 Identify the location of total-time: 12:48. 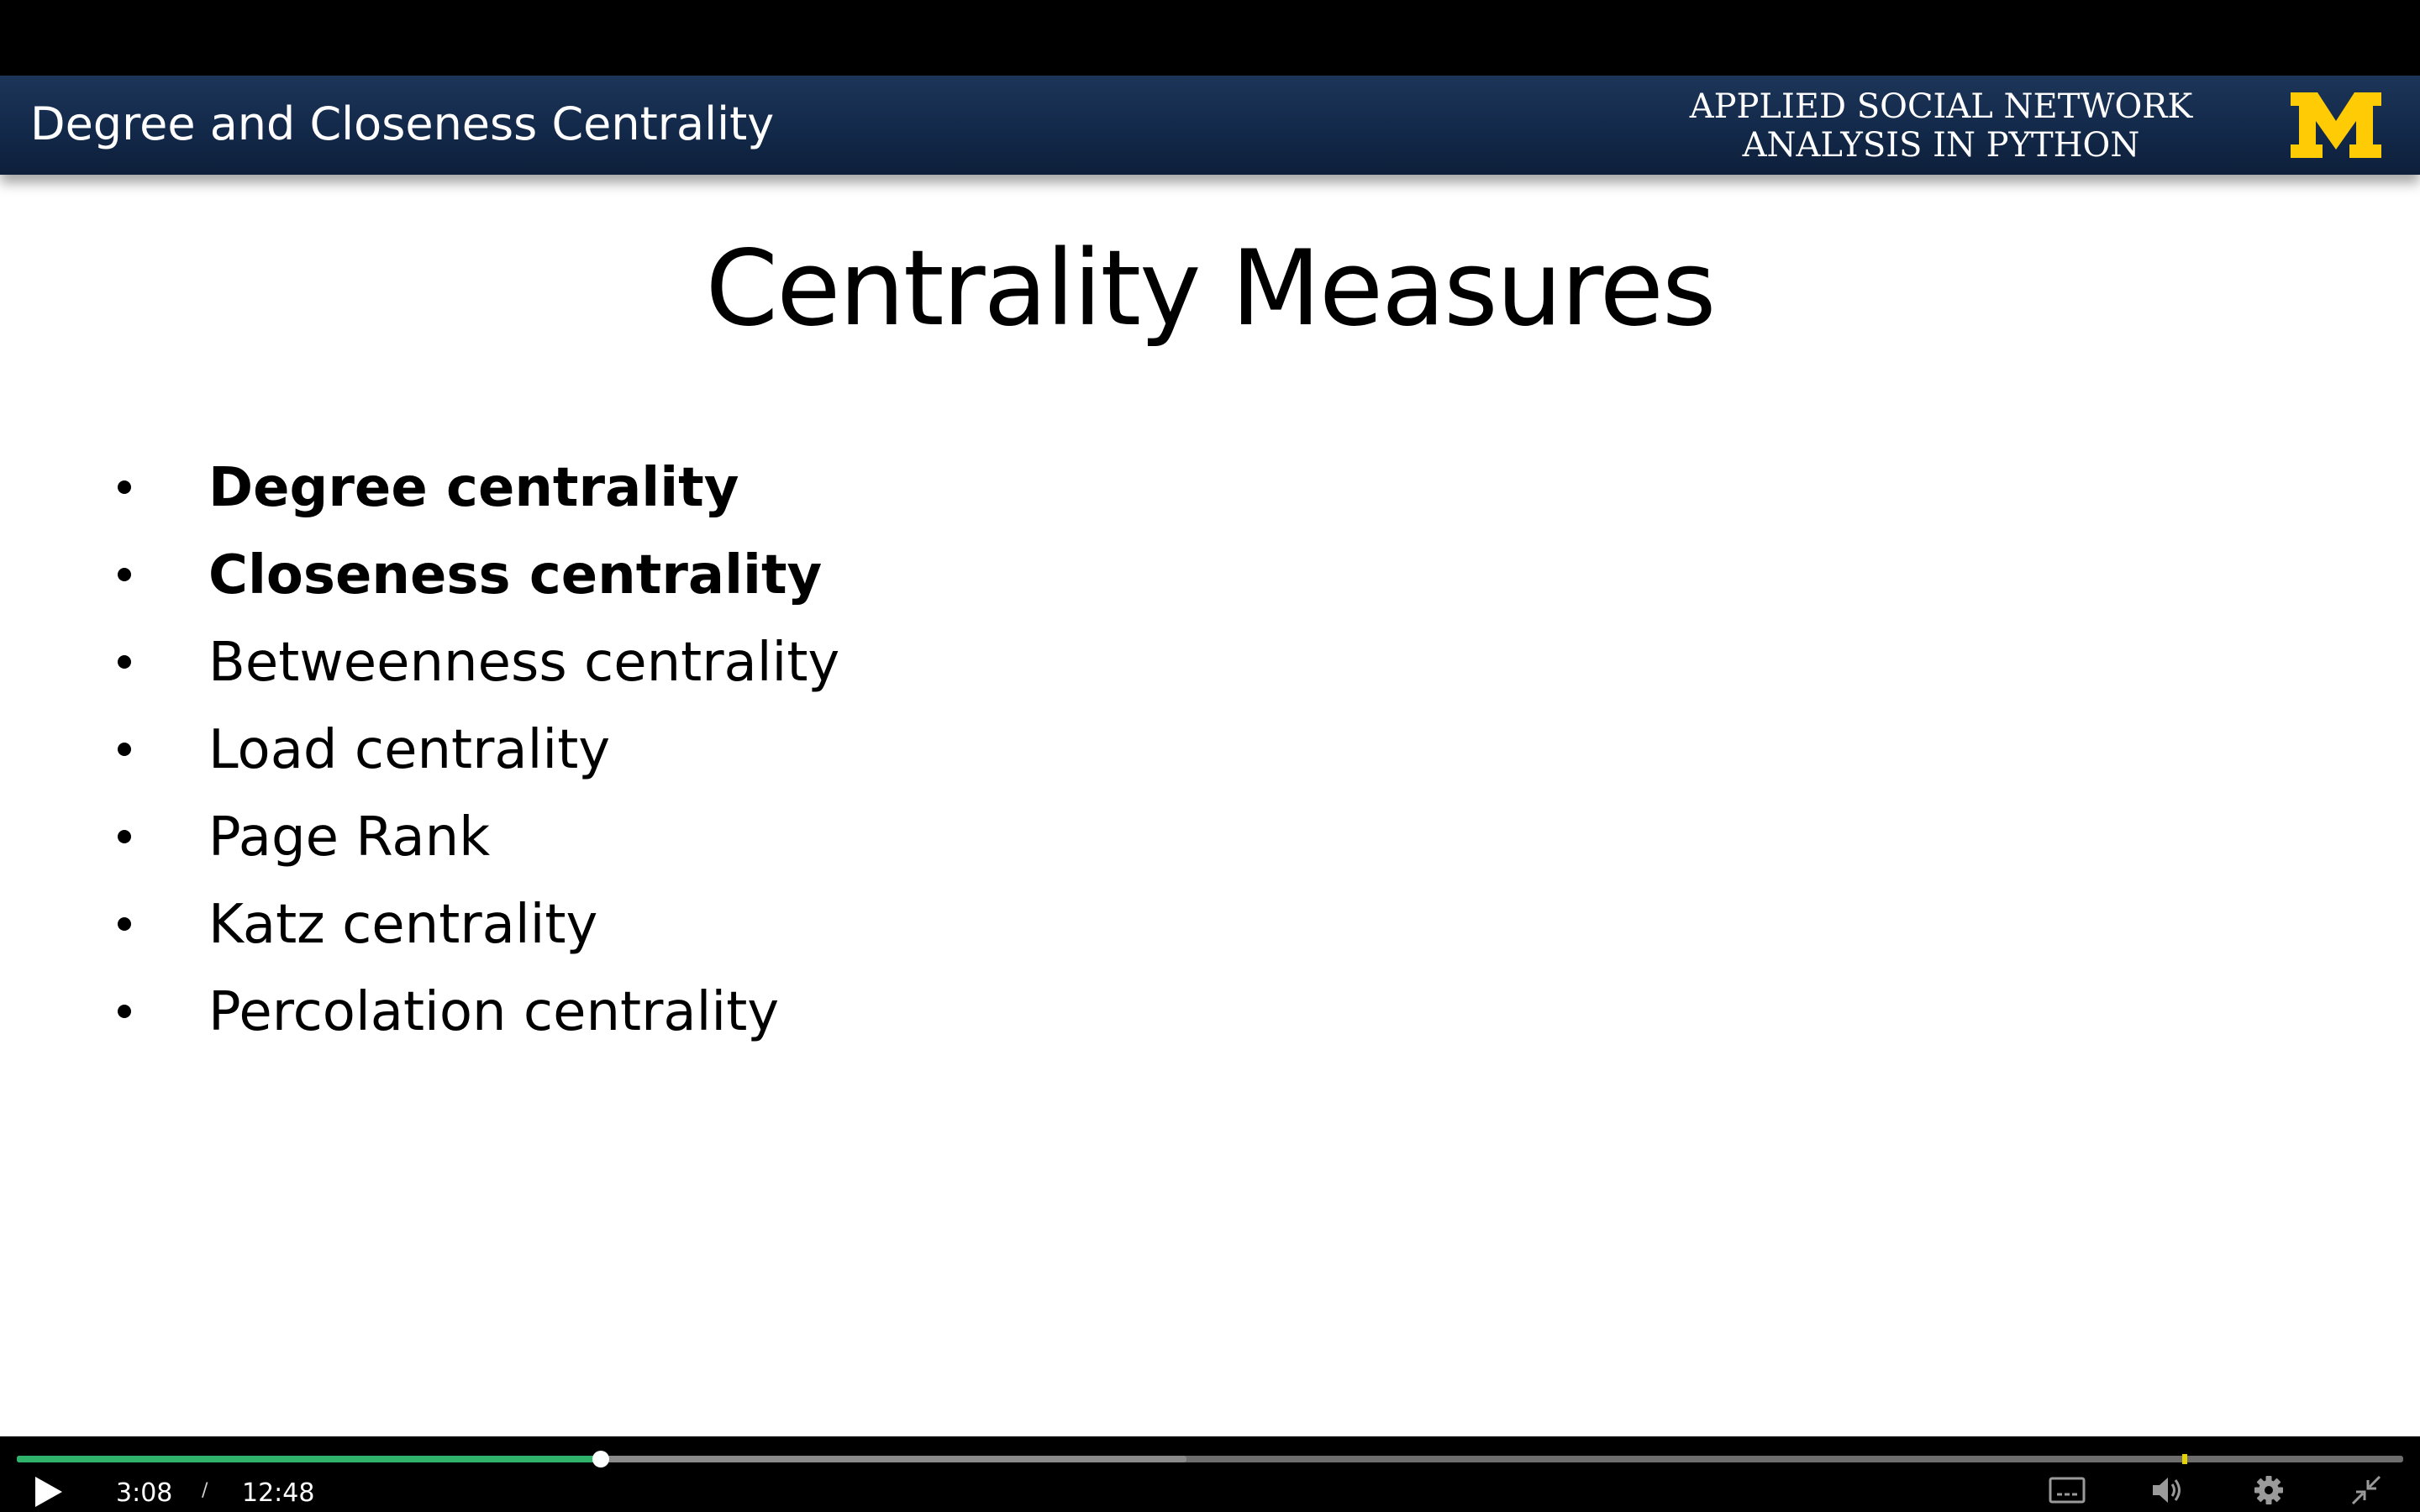
(278, 1493).